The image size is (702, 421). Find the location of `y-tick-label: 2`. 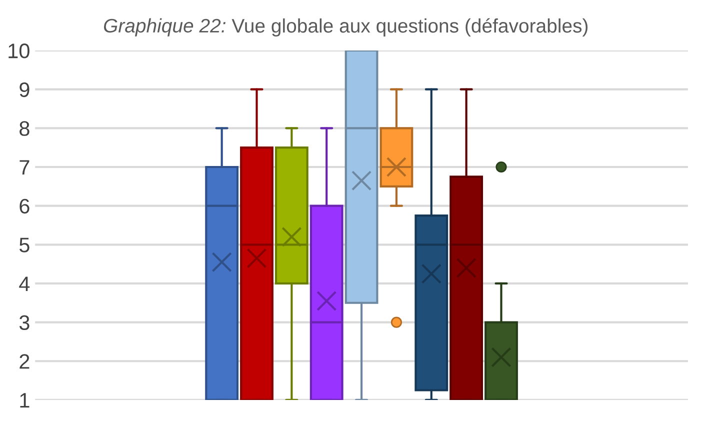

y-tick-label: 2 is located at coordinates (25, 361).